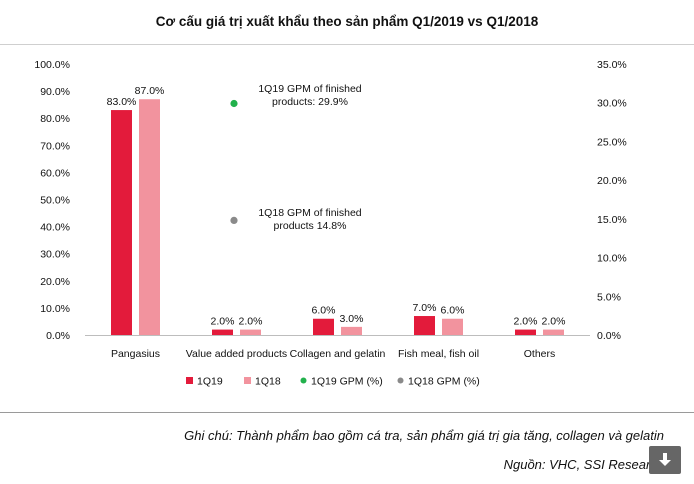 The width and height of the screenshot is (694, 484). I want to click on y-right-tick-label: 0.0%, so click(609, 336).